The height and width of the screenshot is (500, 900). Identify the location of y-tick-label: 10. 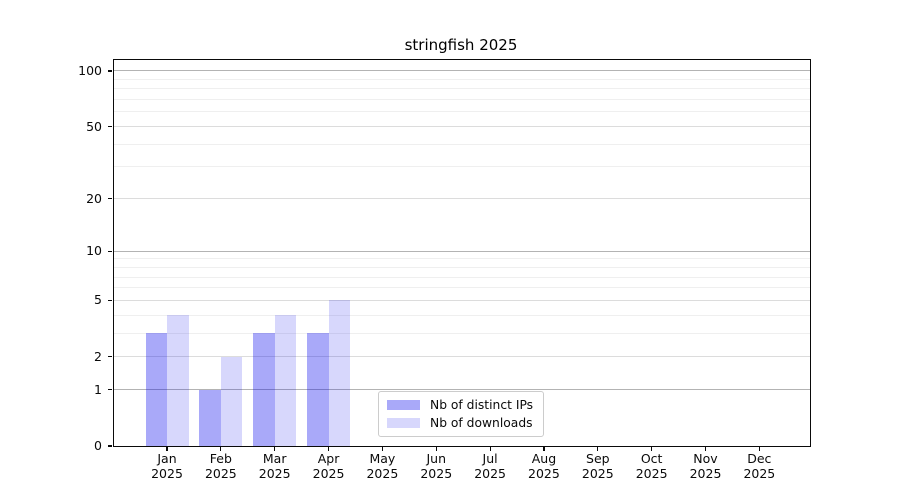
(94, 251).